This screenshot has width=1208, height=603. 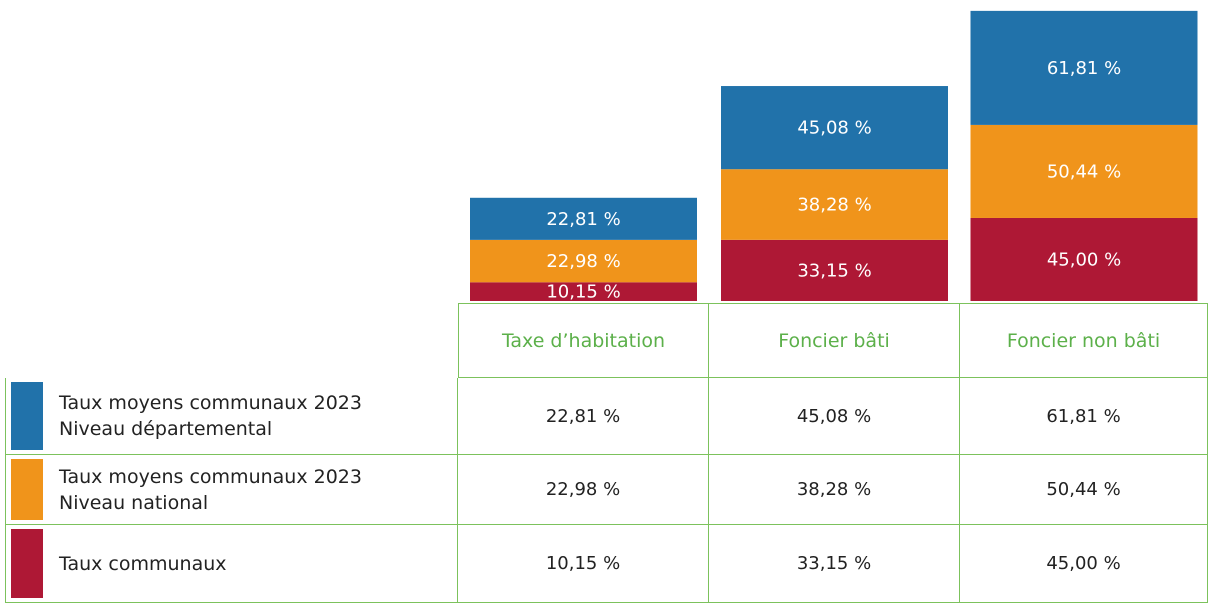 What do you see at coordinates (834, 340) in the screenshot?
I see `column-header: Foncier bâti` at bounding box center [834, 340].